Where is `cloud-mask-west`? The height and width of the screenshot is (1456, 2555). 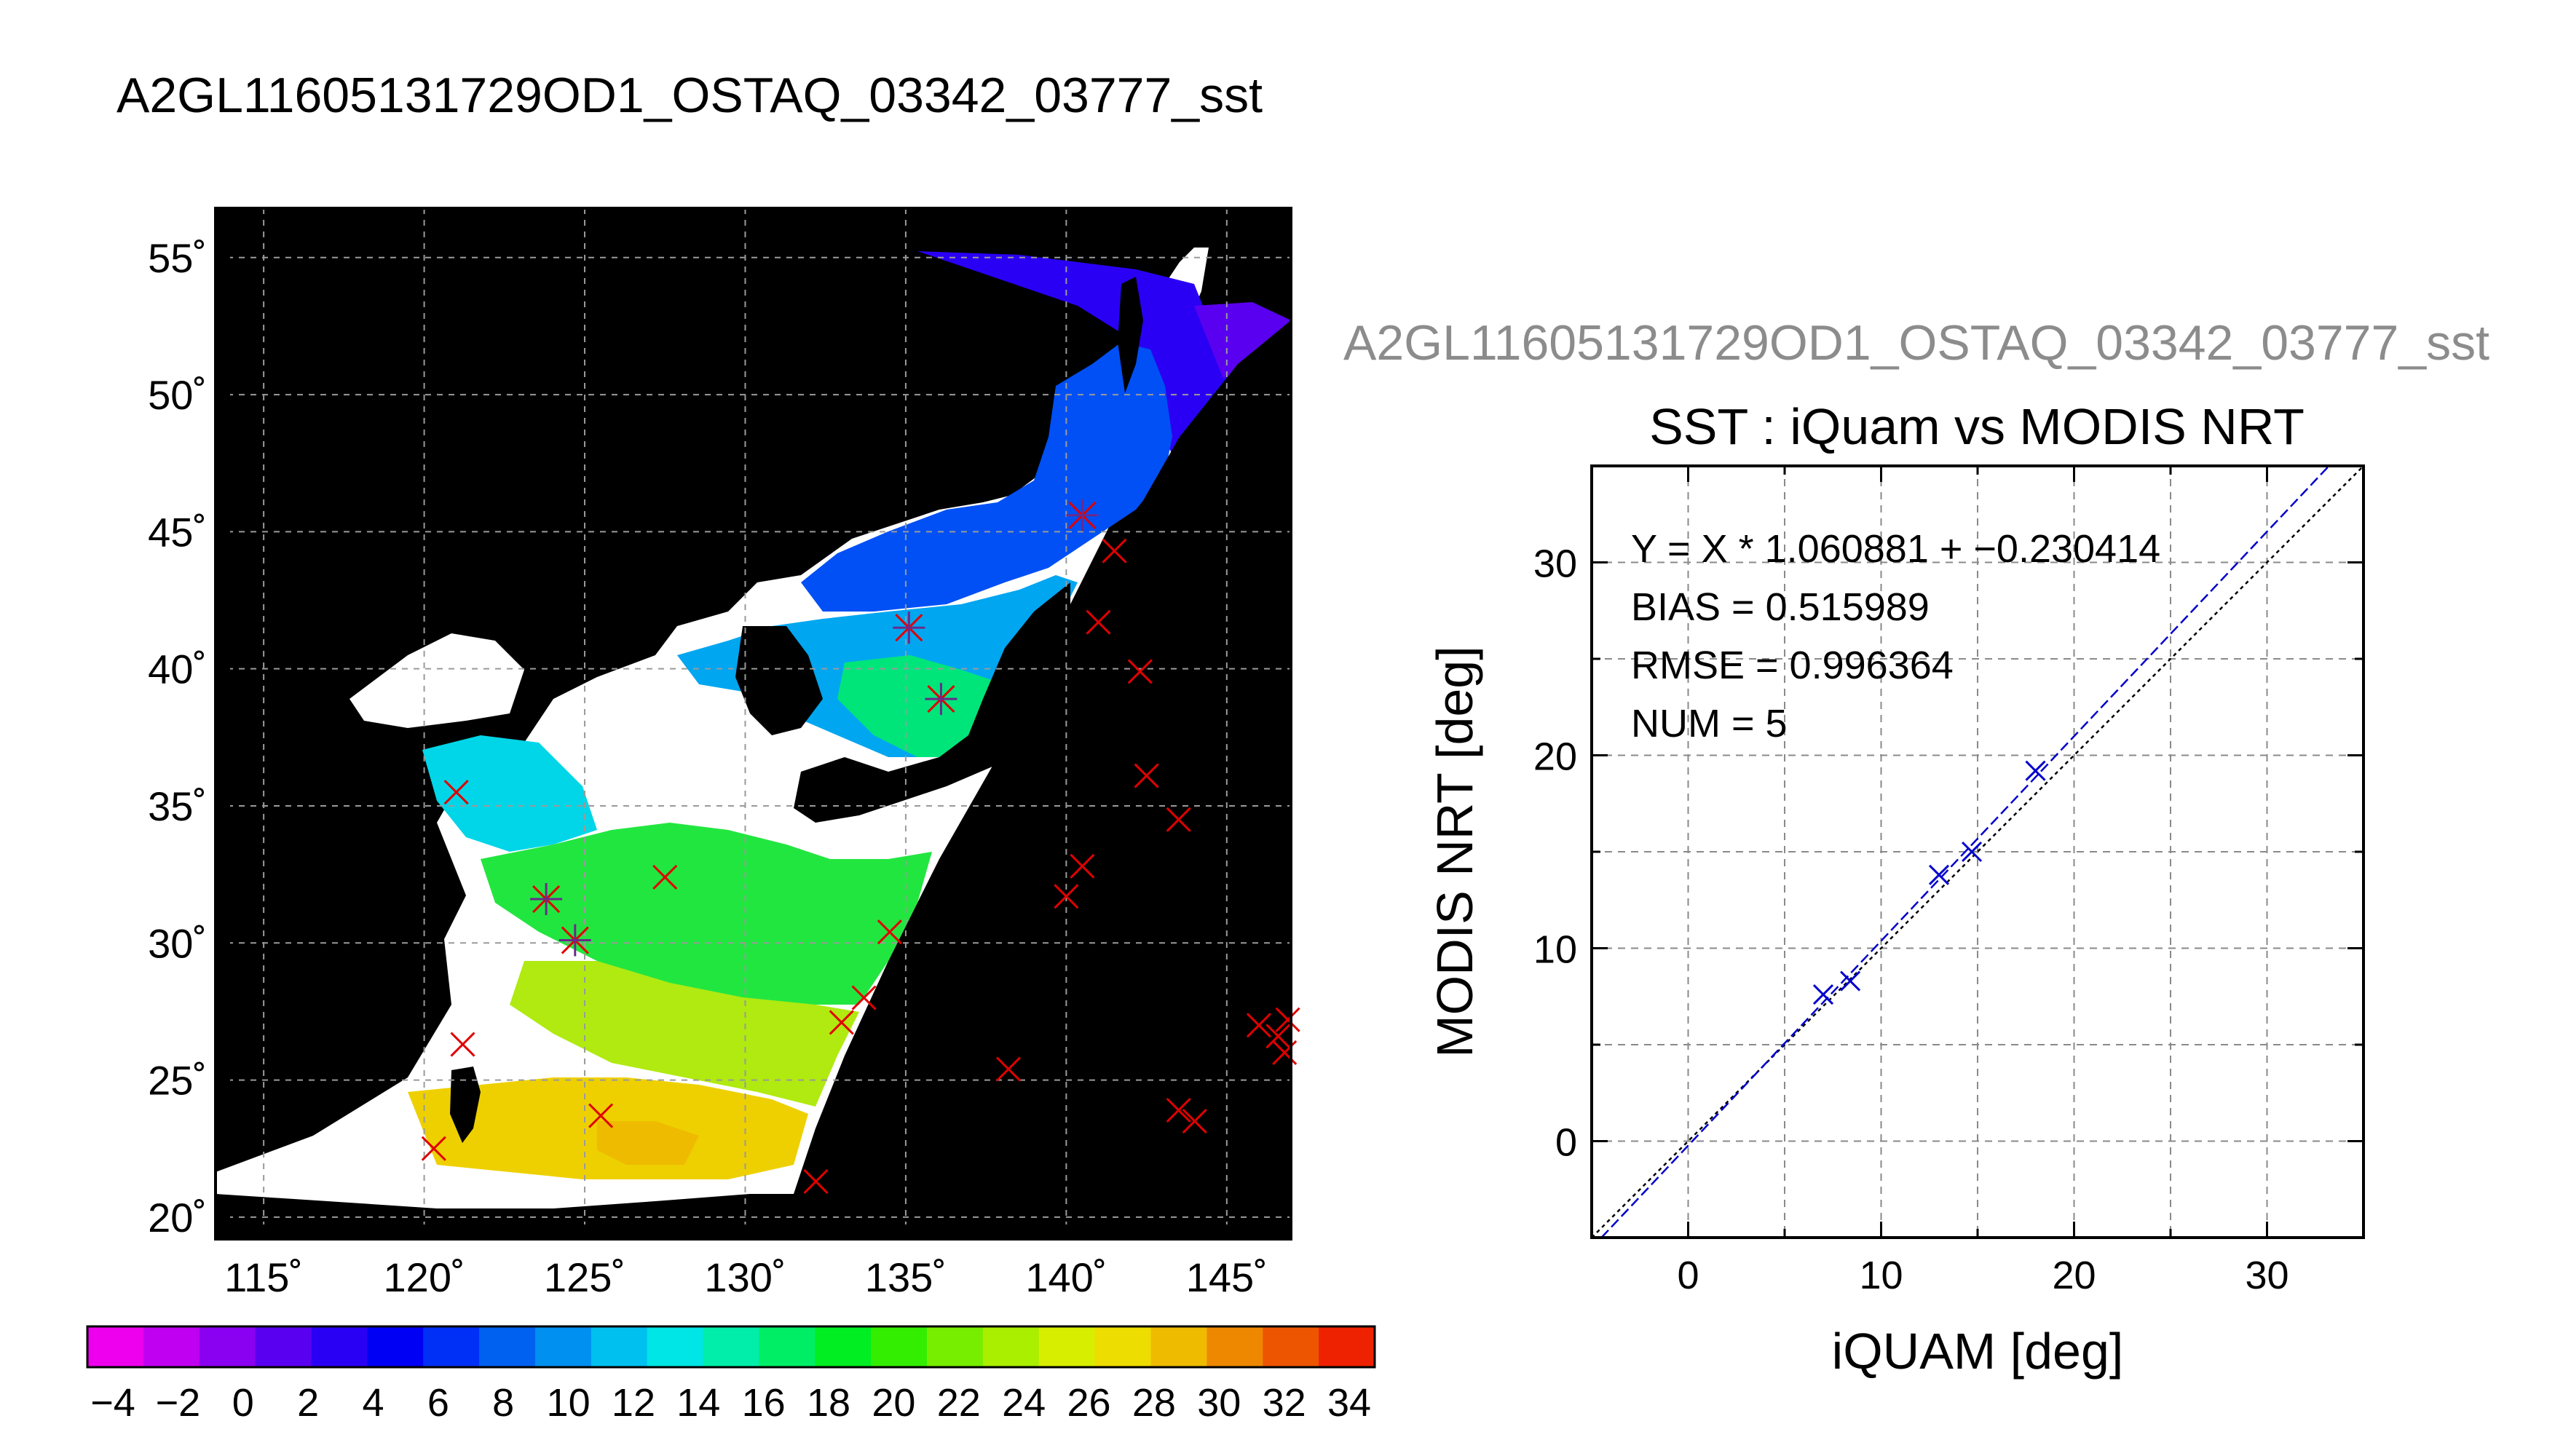
cloud-mask-west is located at coordinates (437, 680).